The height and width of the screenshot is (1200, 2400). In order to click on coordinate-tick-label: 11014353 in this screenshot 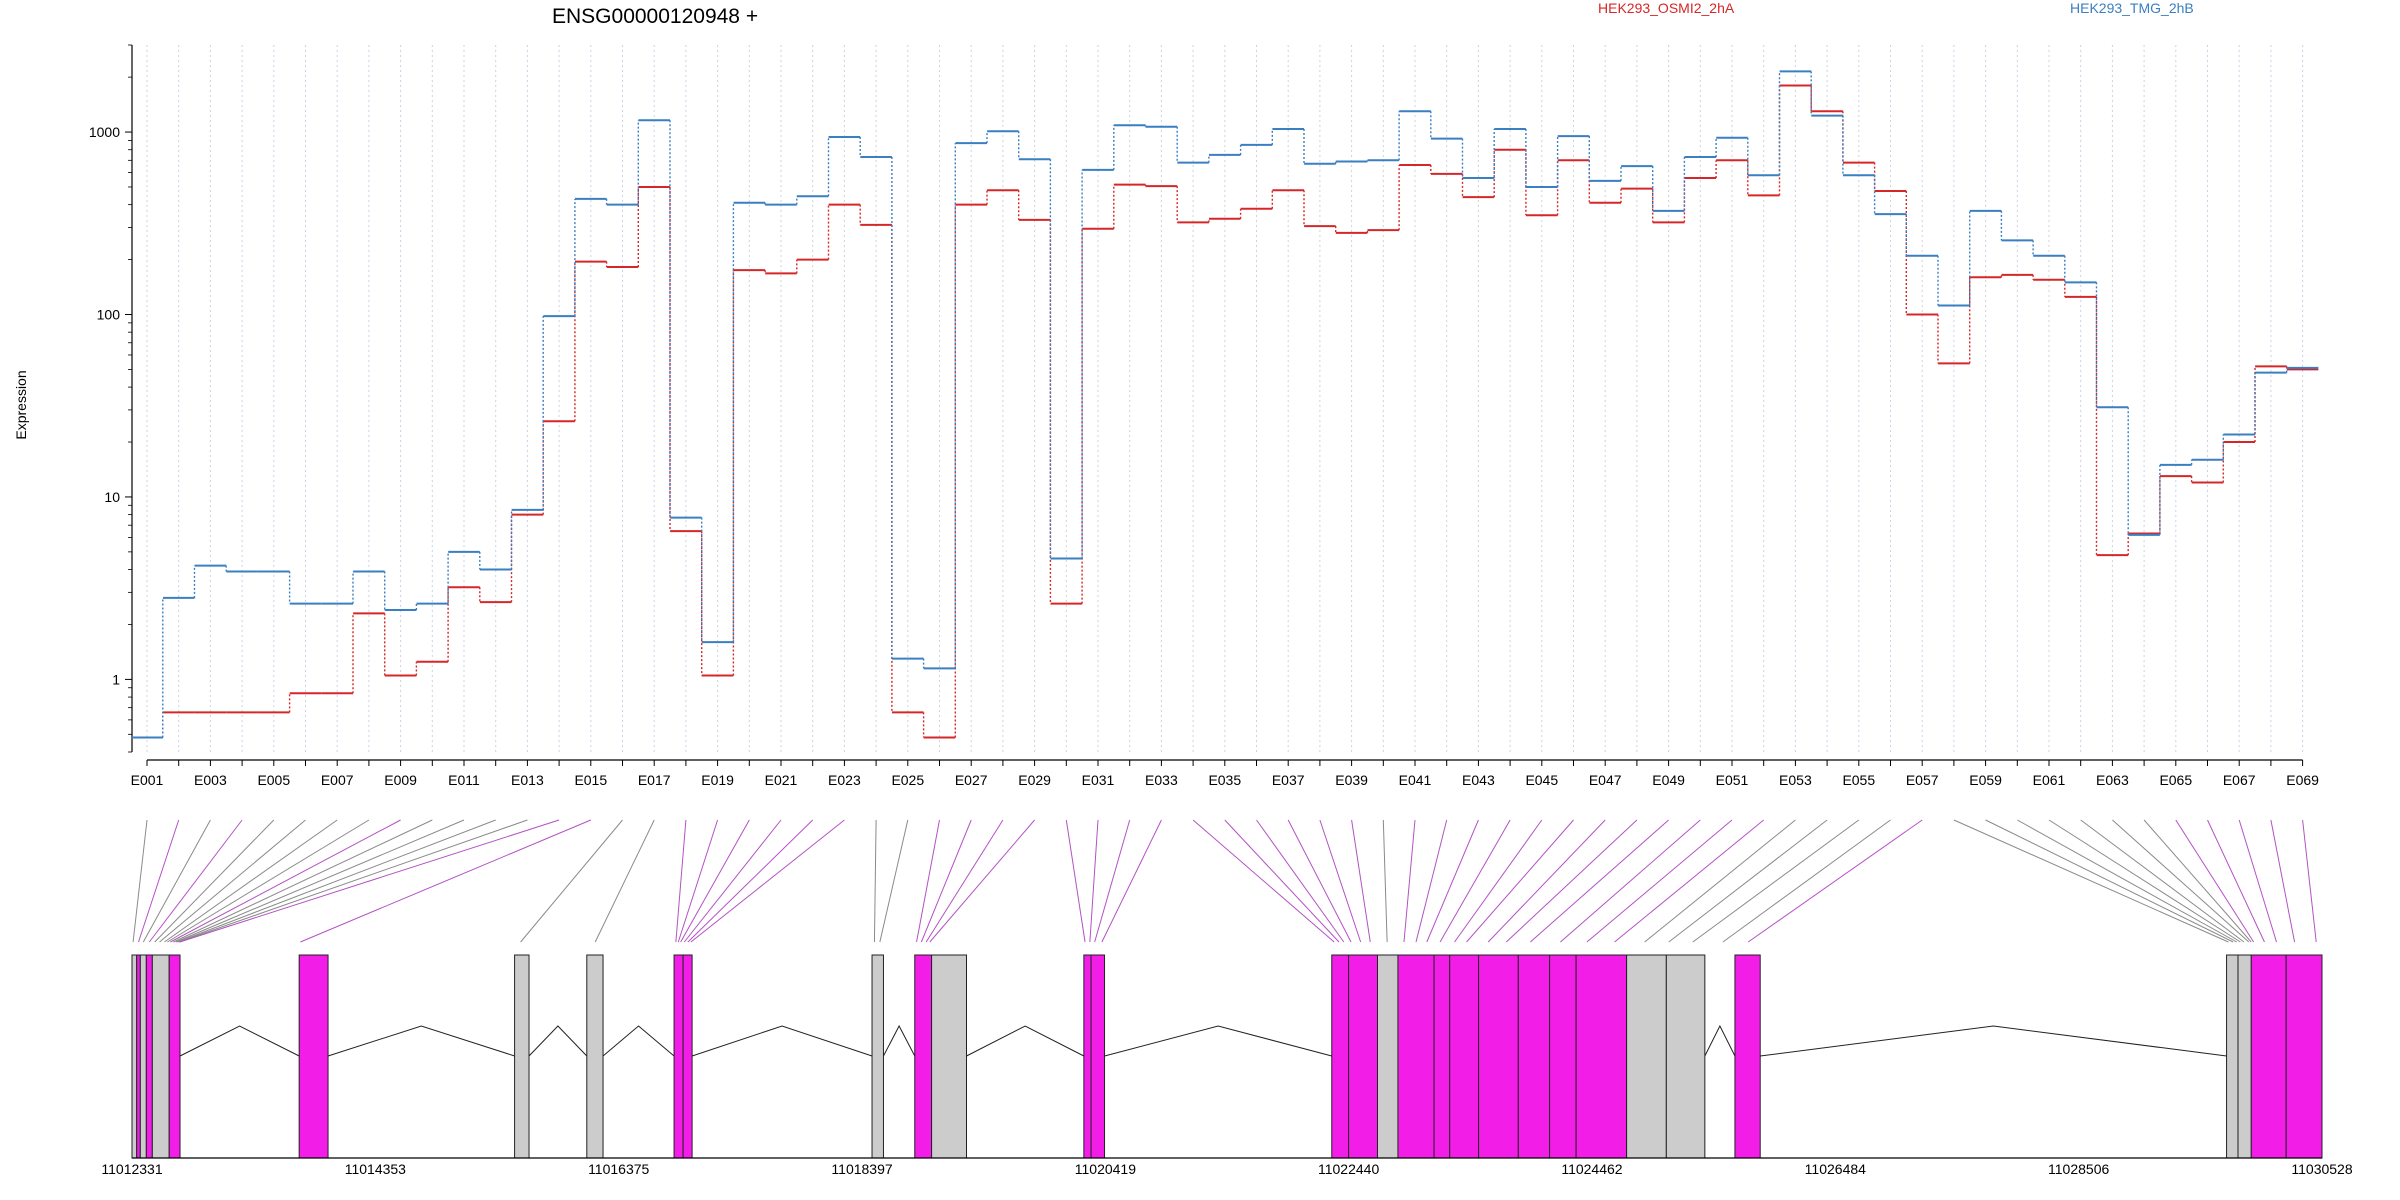, I will do `click(375, 1169)`.